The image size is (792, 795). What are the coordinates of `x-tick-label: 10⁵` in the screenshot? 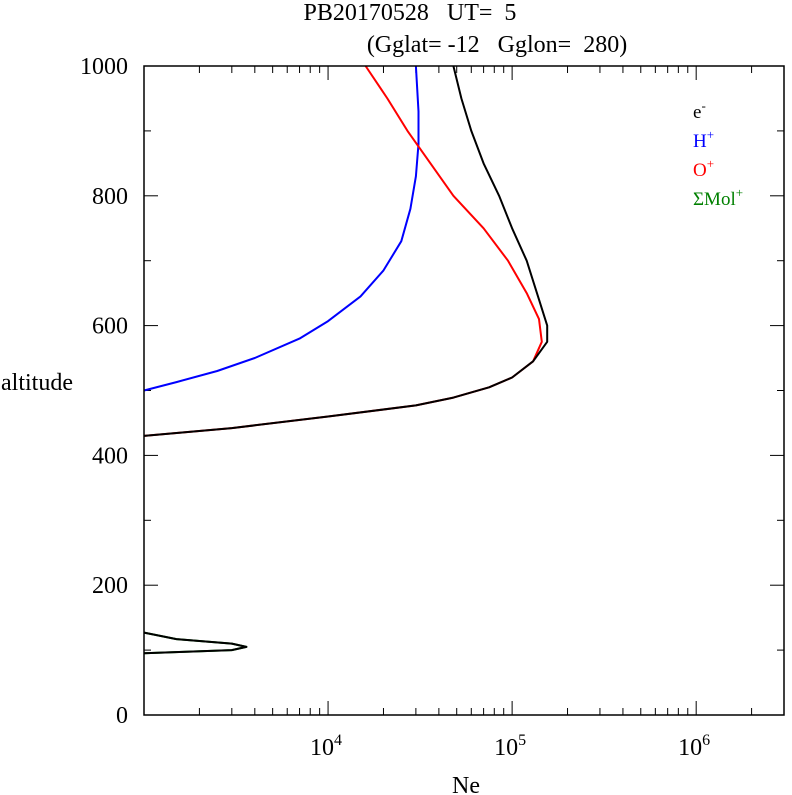 It's located at (510, 746).